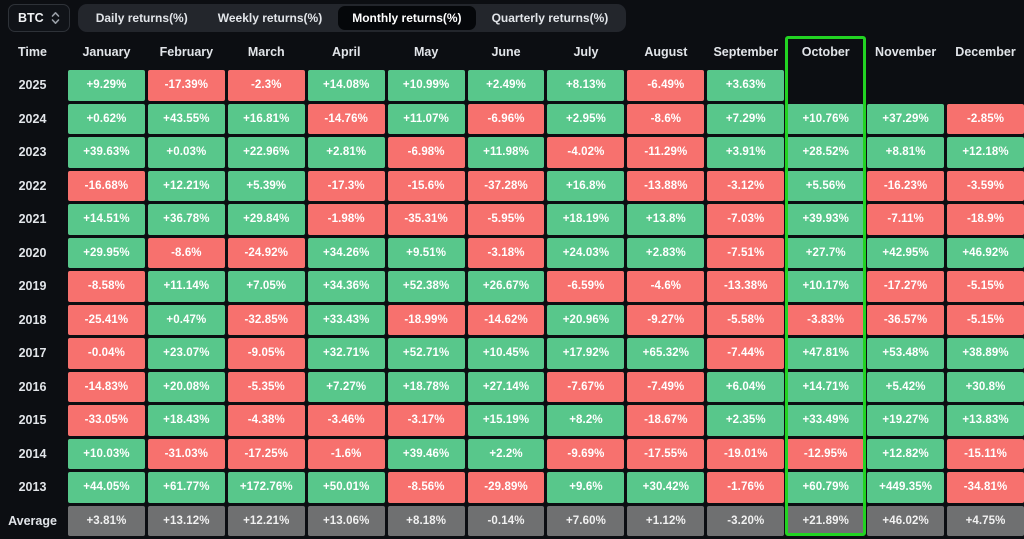 The height and width of the screenshot is (539, 1024). What do you see at coordinates (506, 520) in the screenshot?
I see `return-cell-average-june: -0.14%` at bounding box center [506, 520].